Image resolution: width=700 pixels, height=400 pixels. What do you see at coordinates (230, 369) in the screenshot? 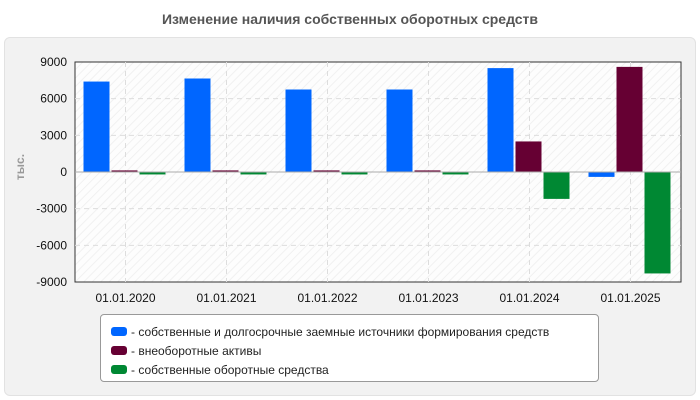
I see `legend-label: - собственные оборотные средства` at bounding box center [230, 369].